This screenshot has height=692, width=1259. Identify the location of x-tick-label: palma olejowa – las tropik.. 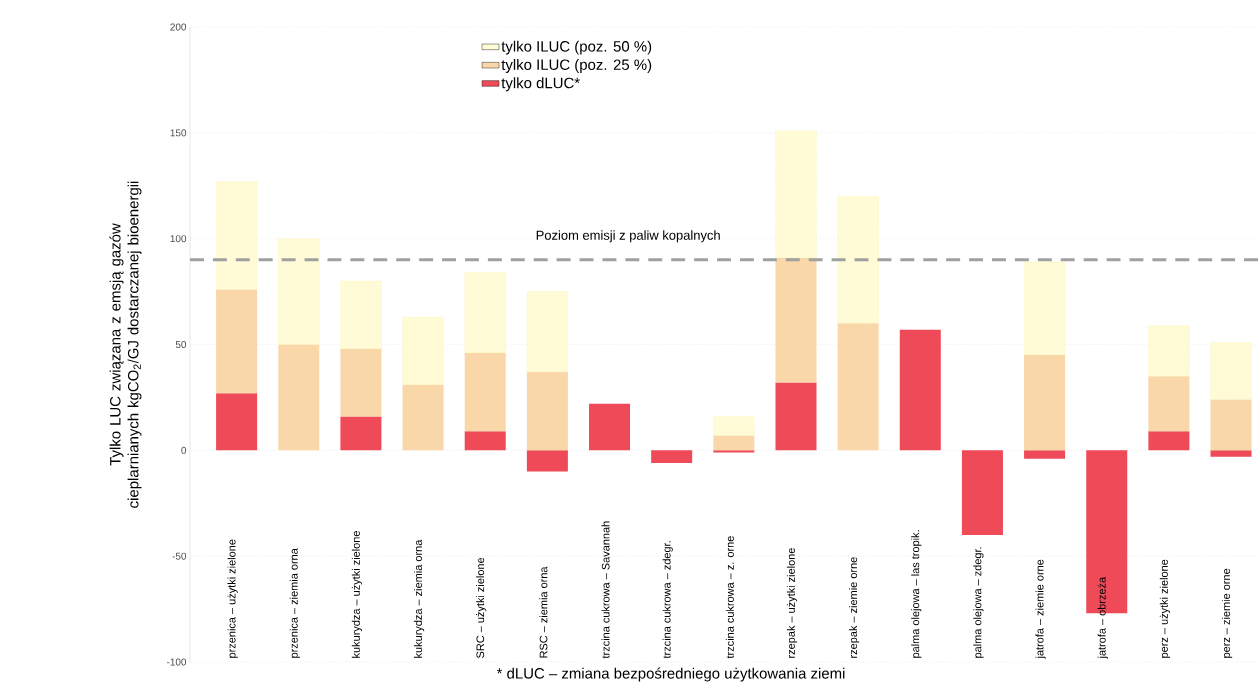
(916, 594).